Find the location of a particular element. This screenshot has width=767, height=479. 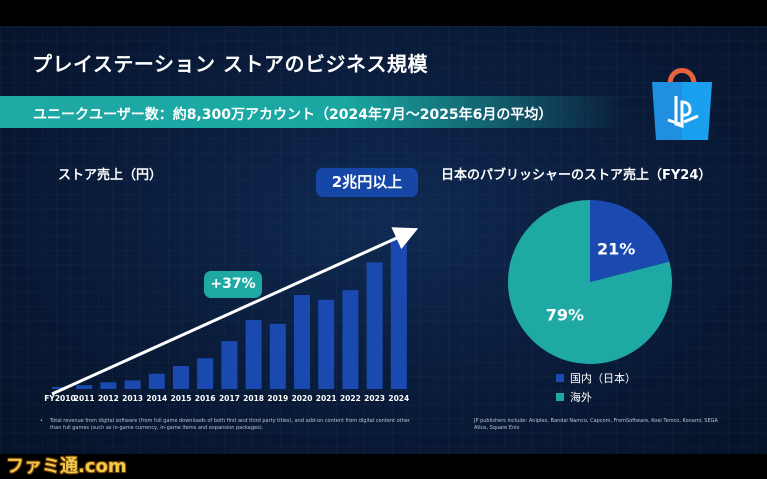

bar-2022 is located at coordinates (350, 339).